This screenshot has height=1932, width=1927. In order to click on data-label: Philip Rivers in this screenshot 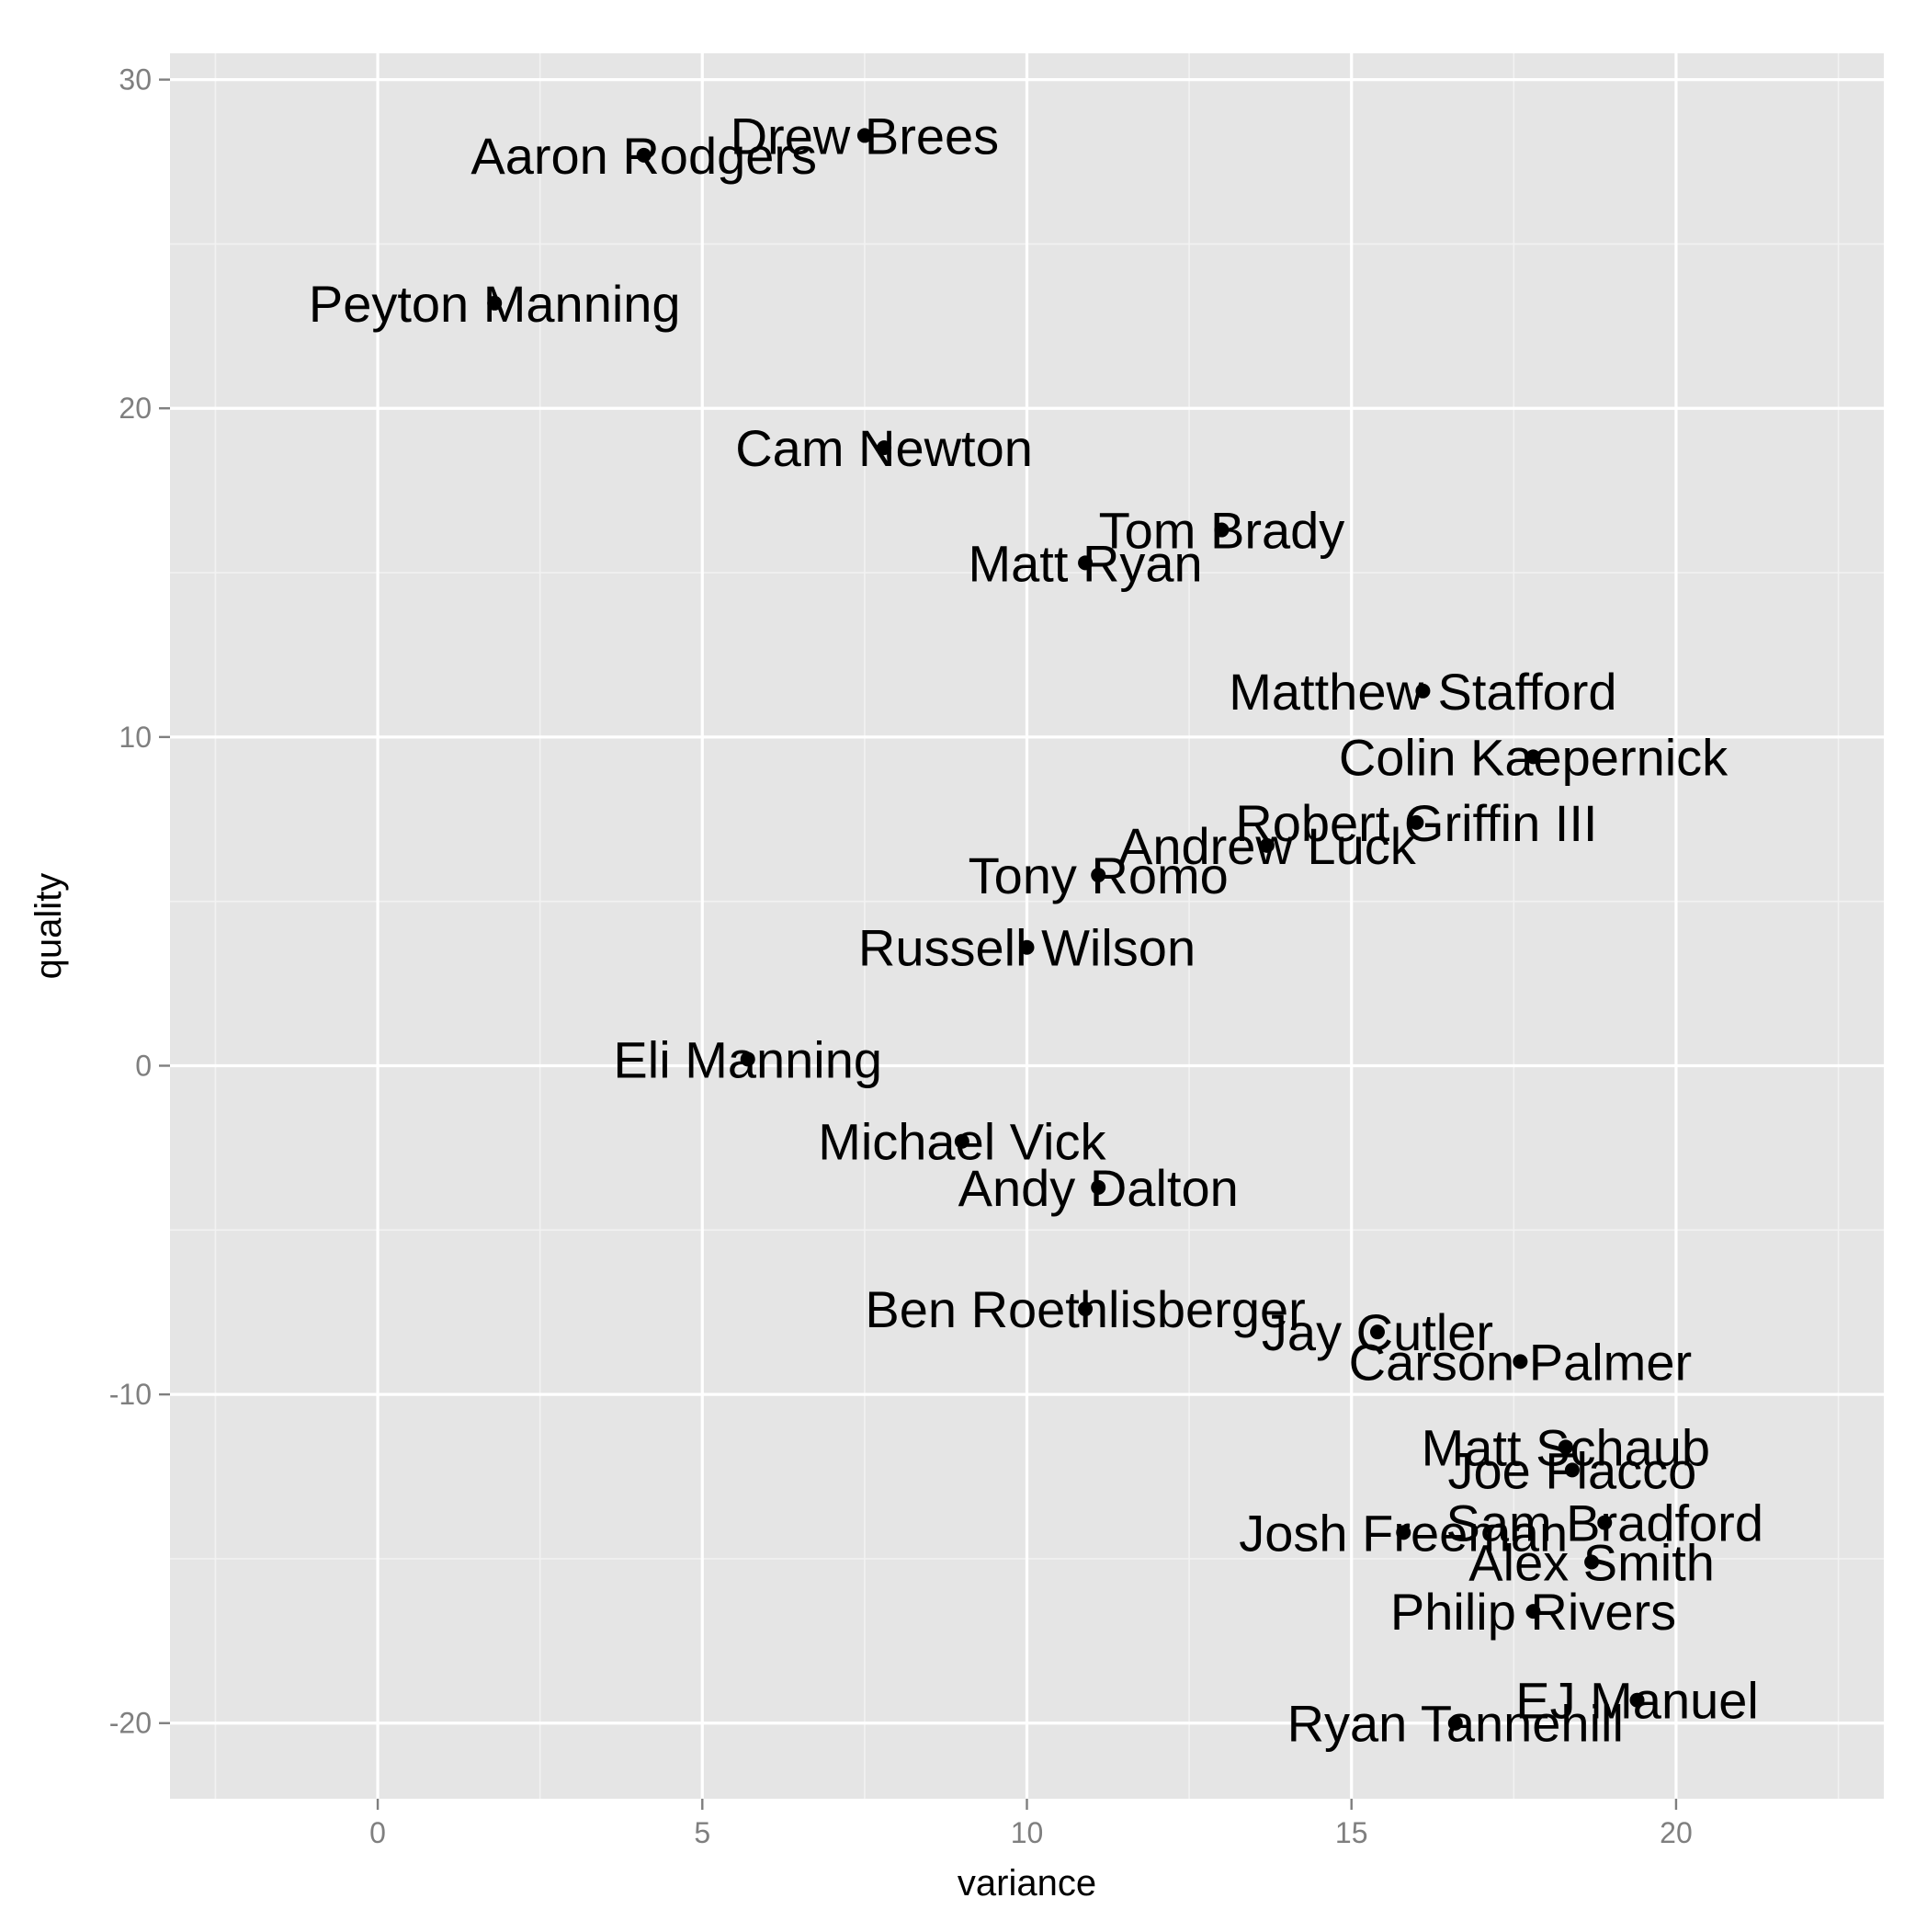, I will do `click(1533, 1612)`.